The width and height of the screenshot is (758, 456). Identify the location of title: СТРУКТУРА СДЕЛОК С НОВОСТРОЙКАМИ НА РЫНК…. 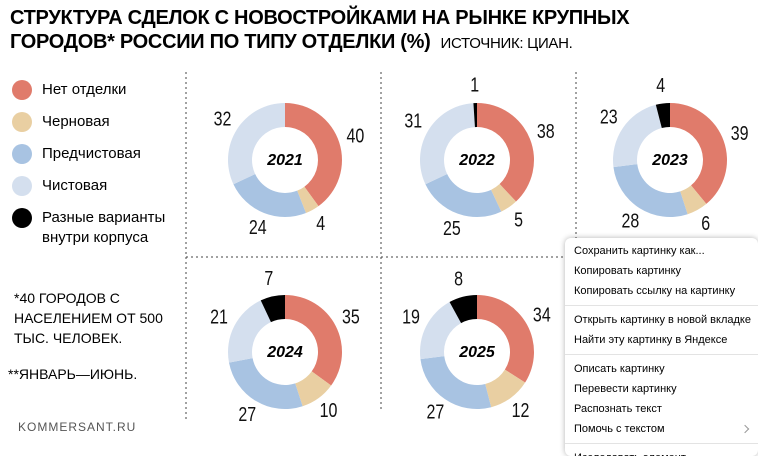
(330, 31).